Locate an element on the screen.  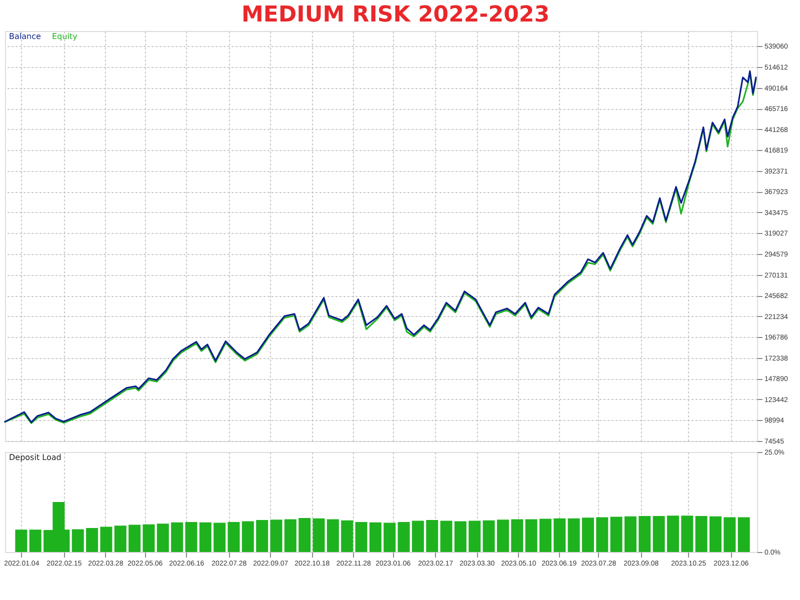
text: Equity is located at coordinates (65, 36).